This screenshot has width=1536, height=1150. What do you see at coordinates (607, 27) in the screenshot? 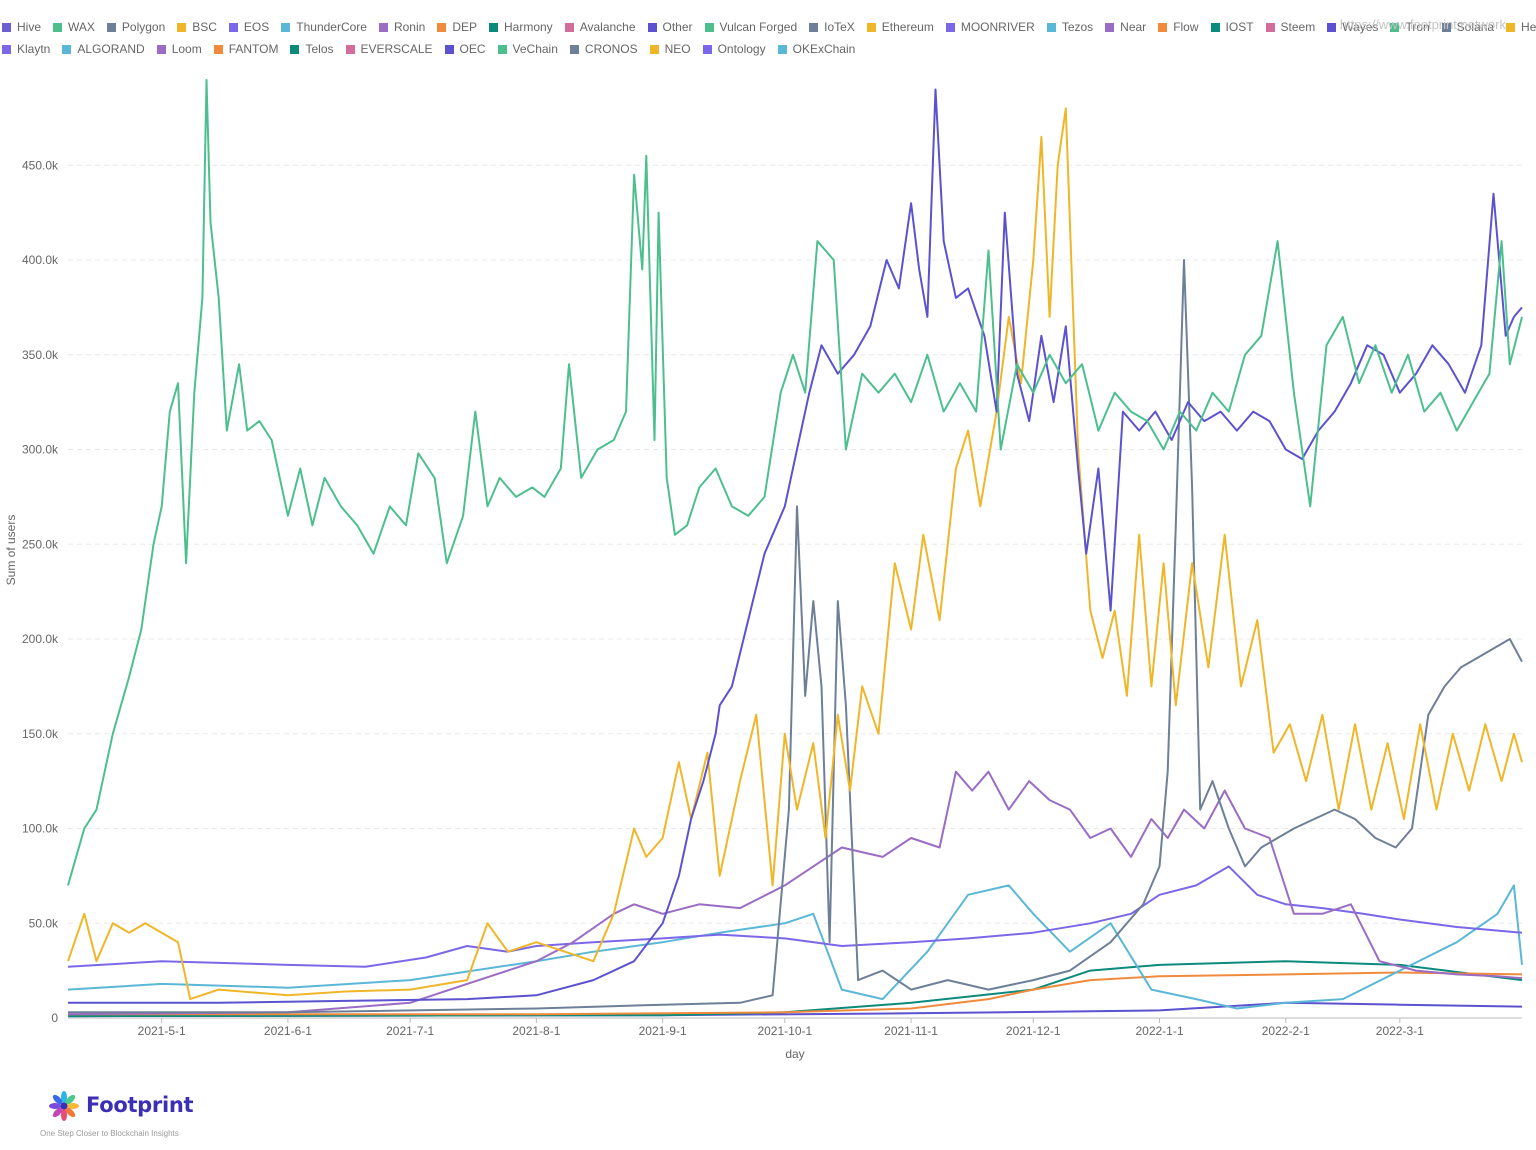
I see `legend-label: Avalanche` at bounding box center [607, 27].